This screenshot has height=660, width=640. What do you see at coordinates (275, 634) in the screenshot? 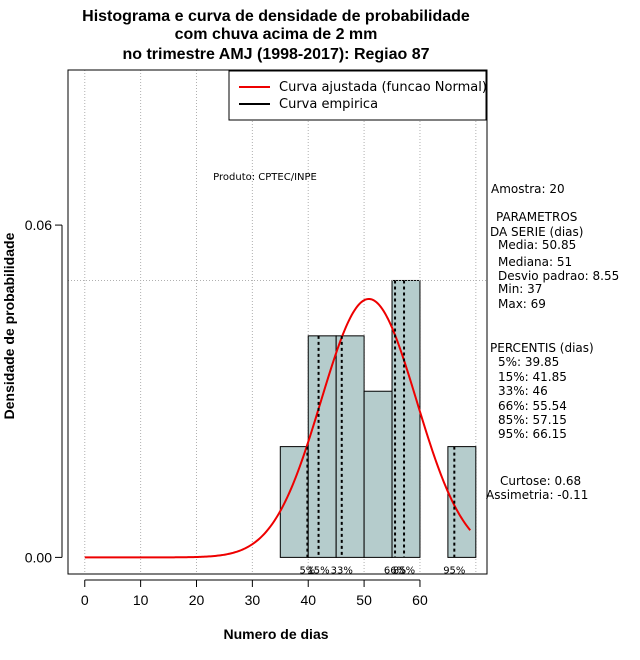
I see `x-axis-label: Numero de dias` at bounding box center [275, 634].